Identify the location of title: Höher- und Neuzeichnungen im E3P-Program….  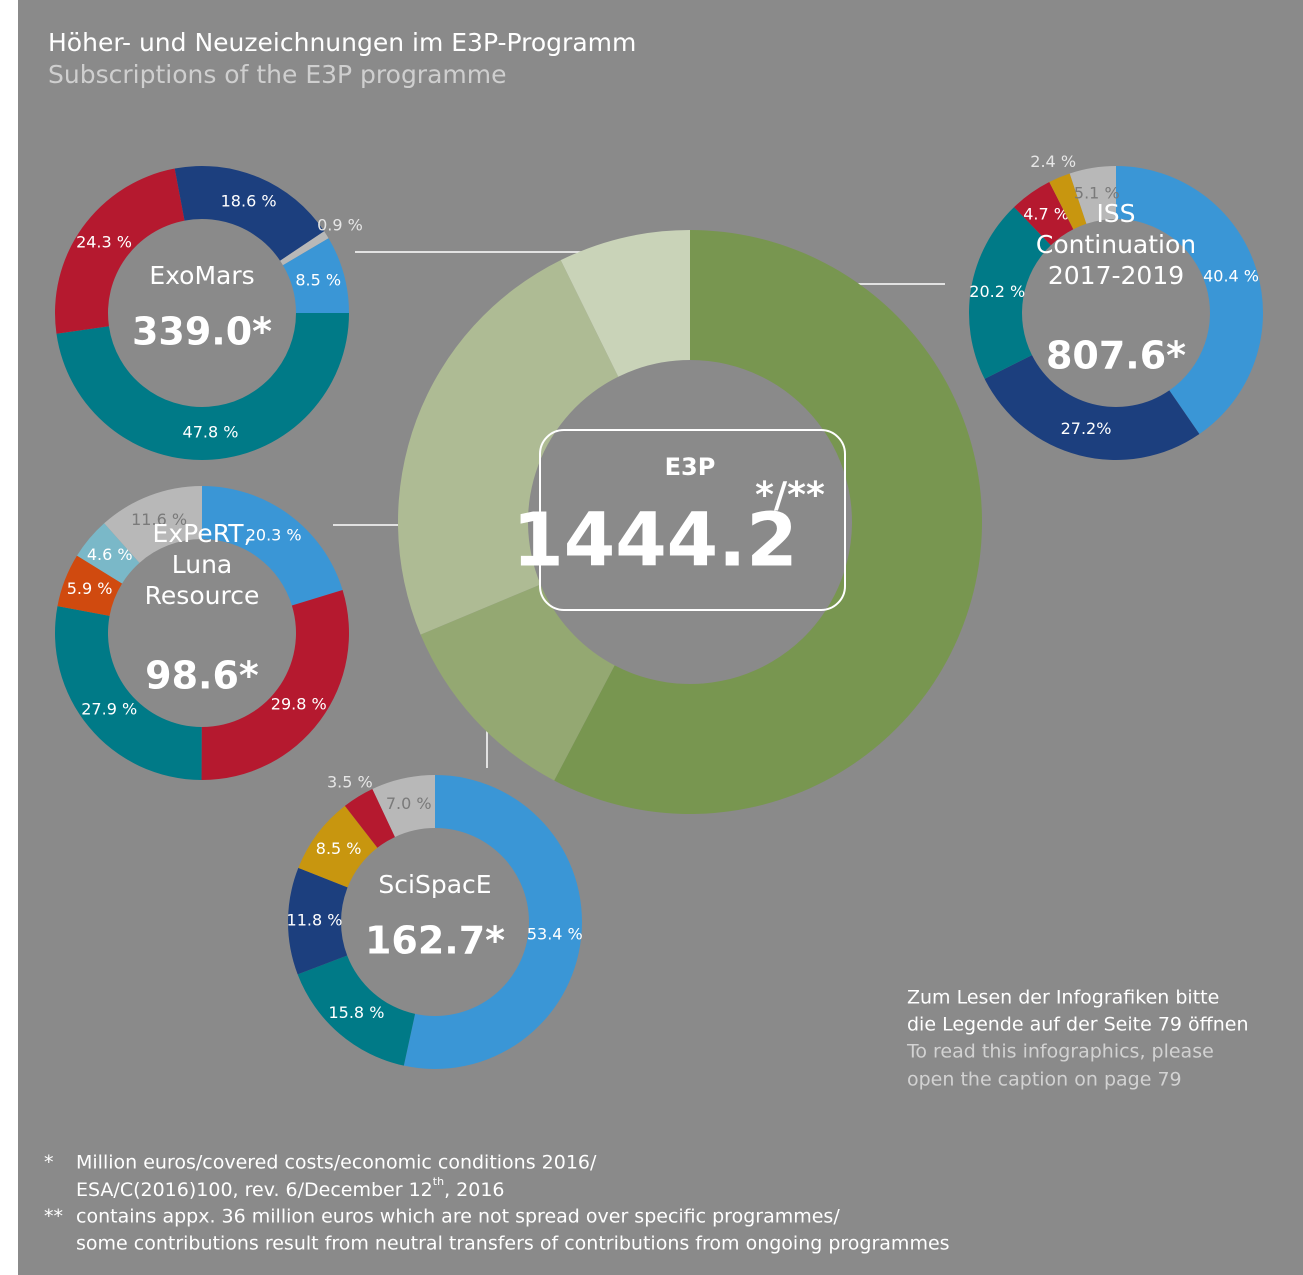
(342, 42).